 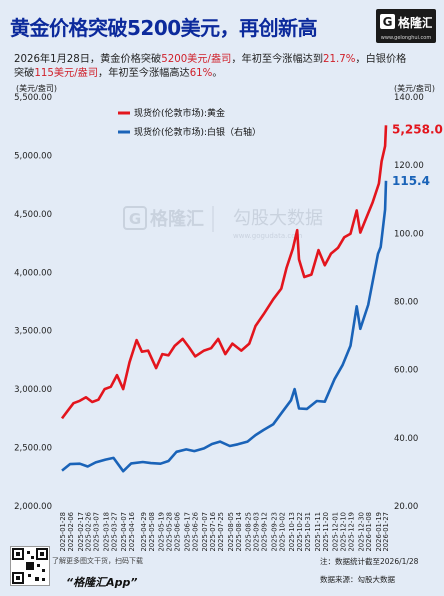 I want to click on subtitle-text: ，年初至今涨幅达到, so click(x=277, y=59).